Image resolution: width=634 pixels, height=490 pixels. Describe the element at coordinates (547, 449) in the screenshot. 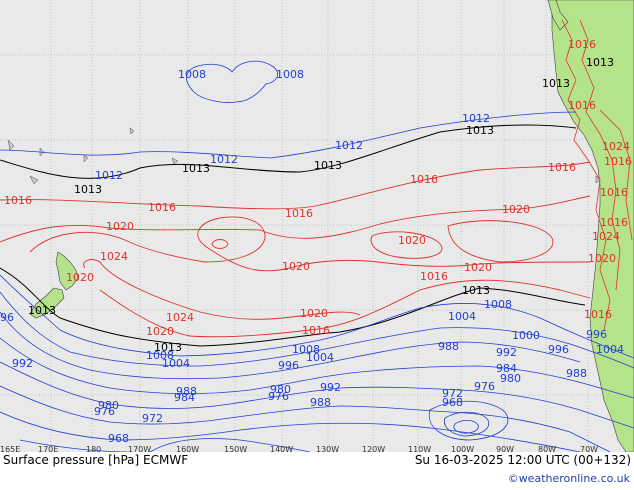

I see `lon-tick: 80W` at that location.